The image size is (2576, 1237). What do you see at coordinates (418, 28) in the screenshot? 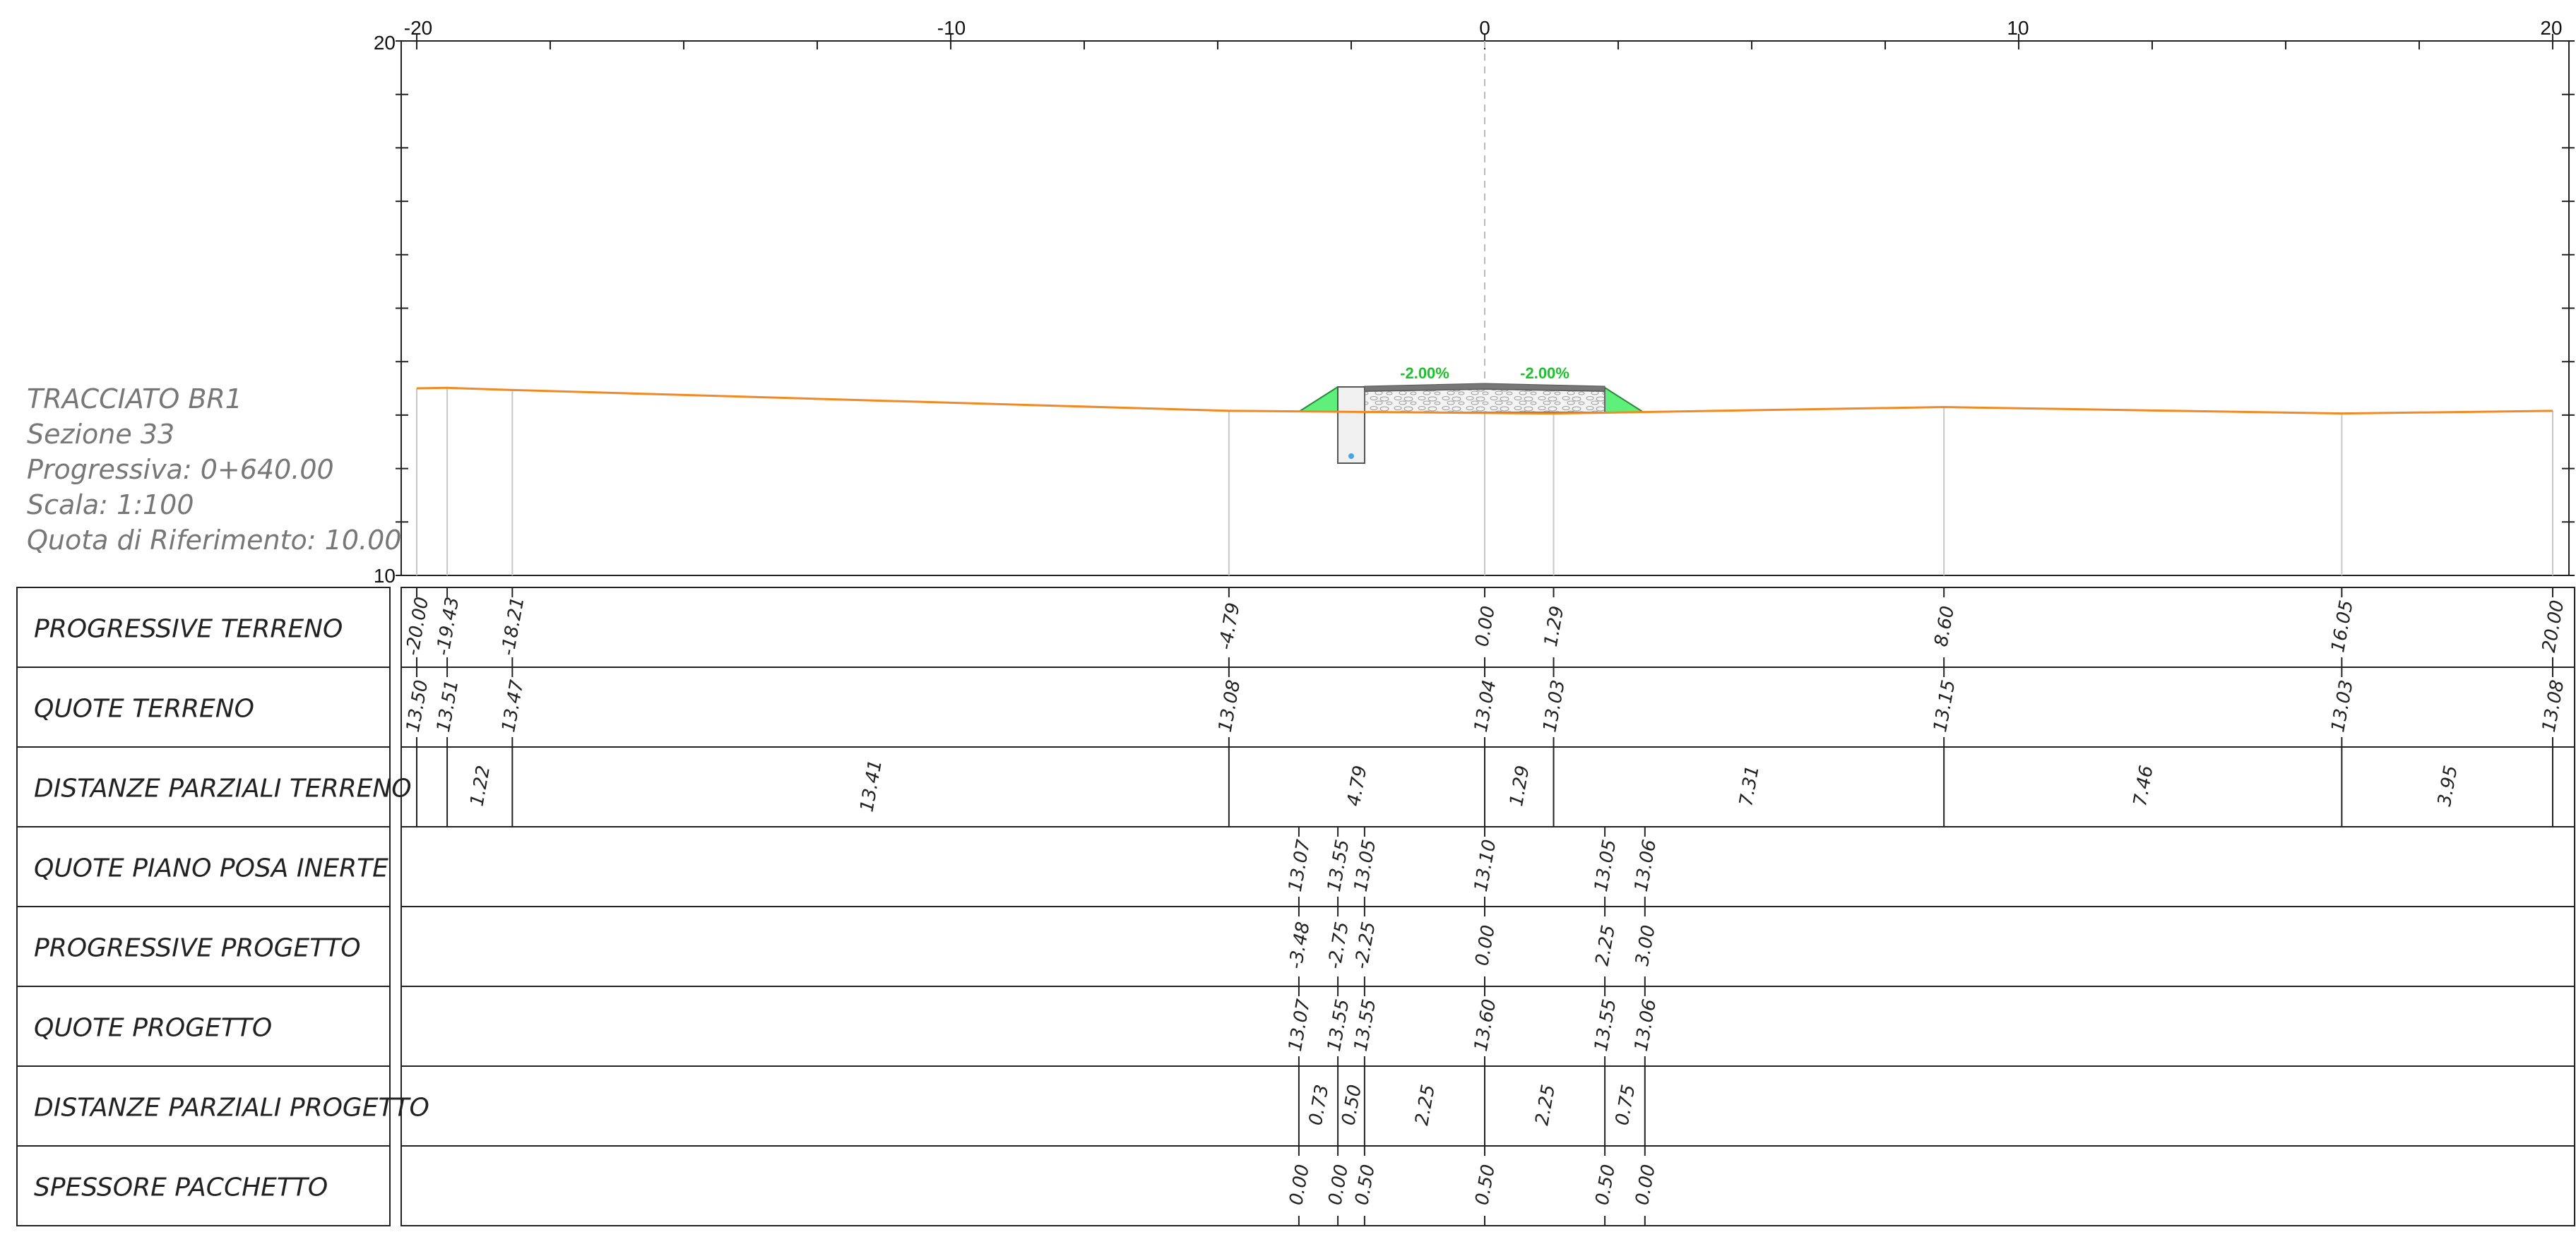
I see `x-tick-label-minus20: -20` at bounding box center [418, 28].